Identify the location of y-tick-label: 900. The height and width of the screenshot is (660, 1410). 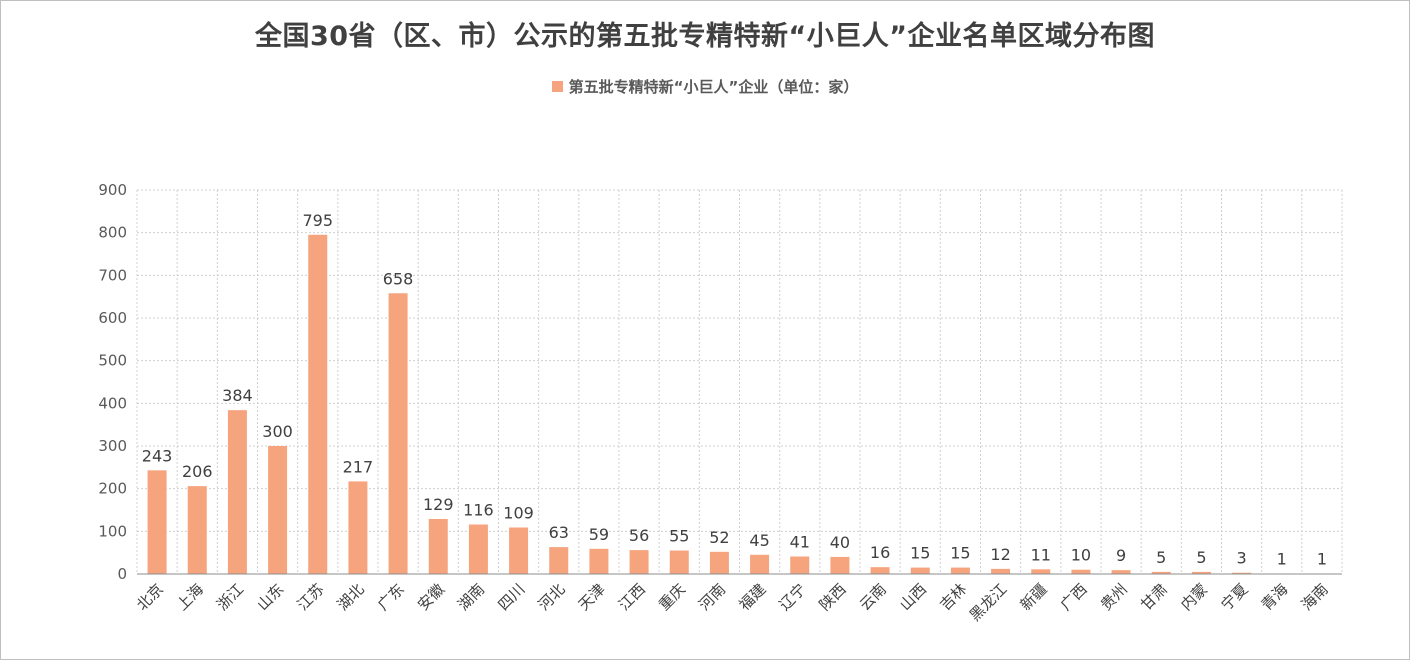
(112, 190).